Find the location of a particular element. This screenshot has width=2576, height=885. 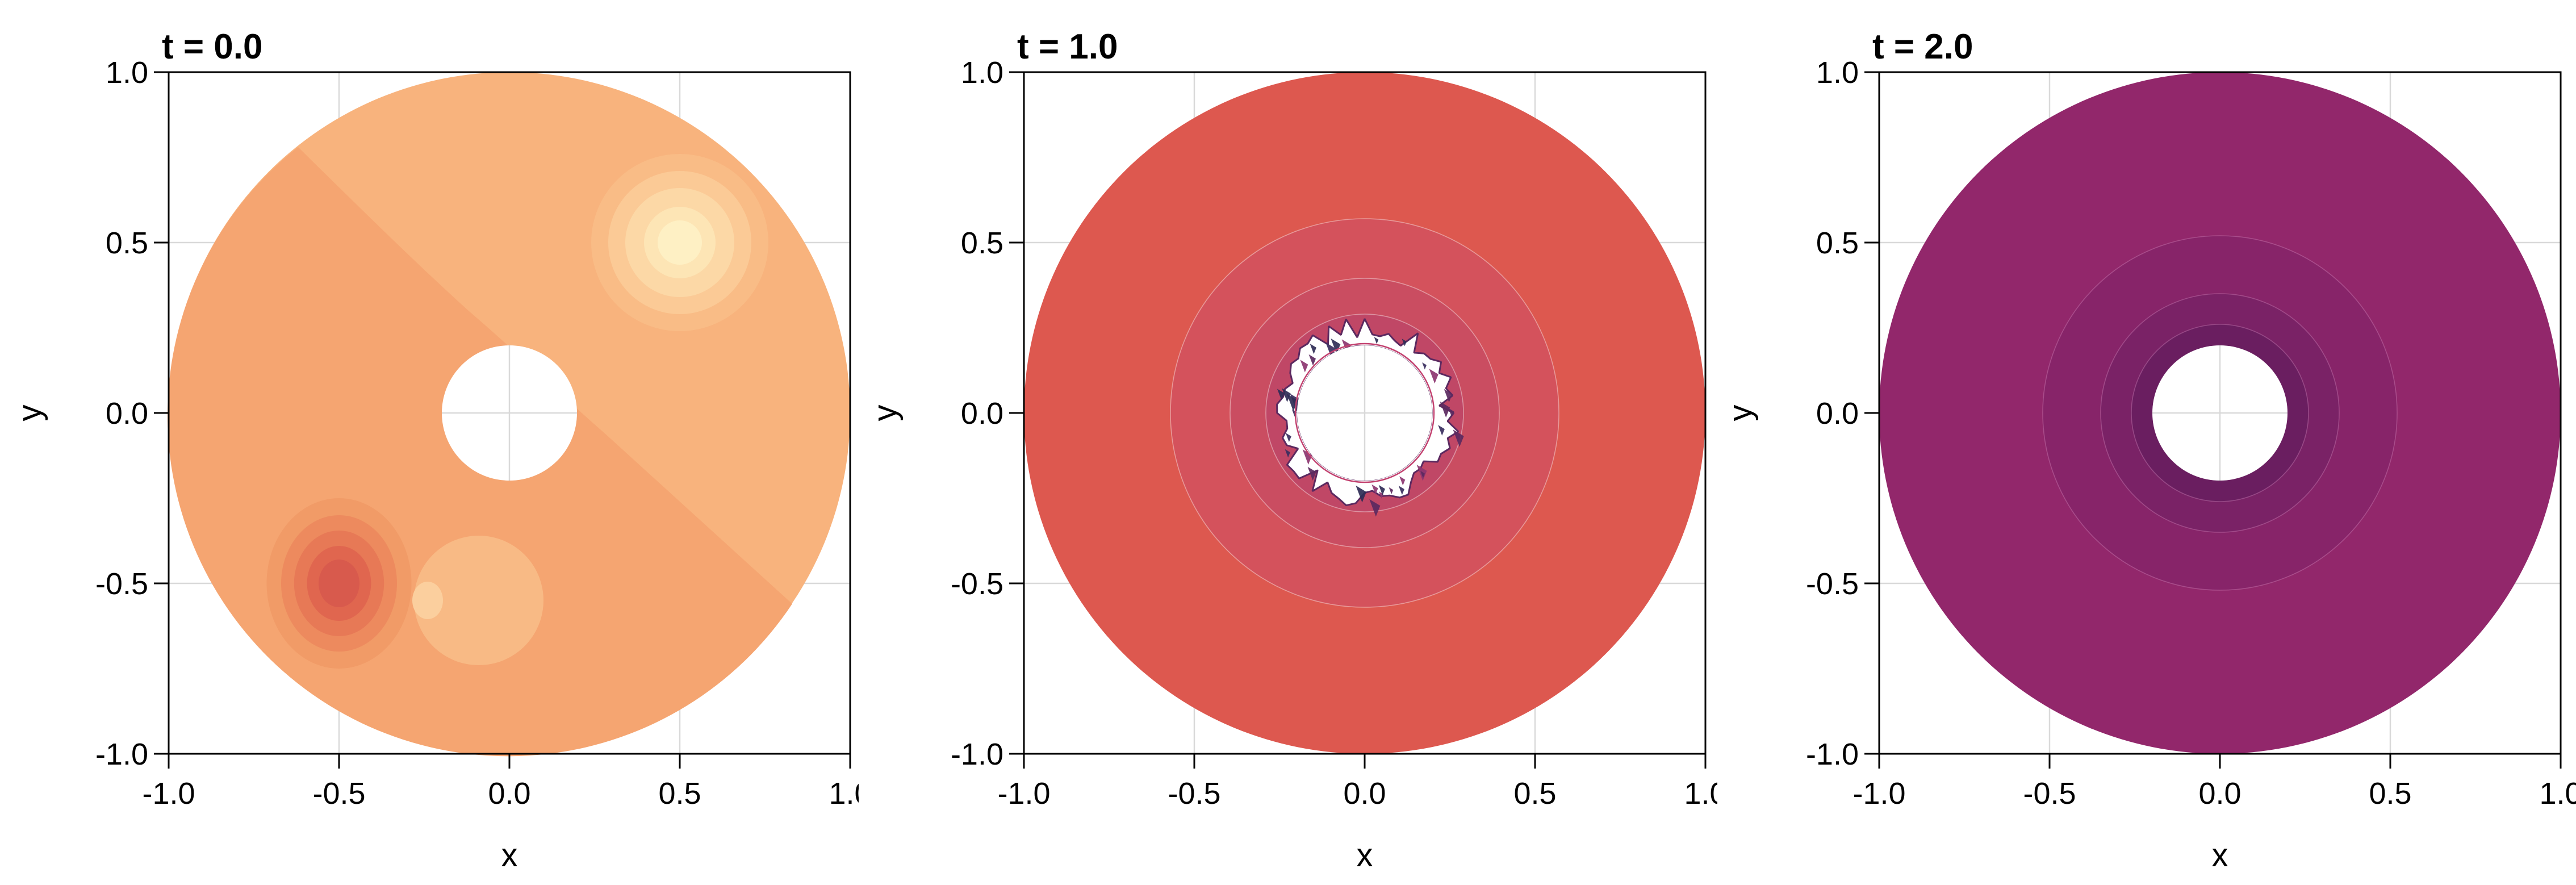

panel-title: t = 2.0 is located at coordinates (1922, 46).